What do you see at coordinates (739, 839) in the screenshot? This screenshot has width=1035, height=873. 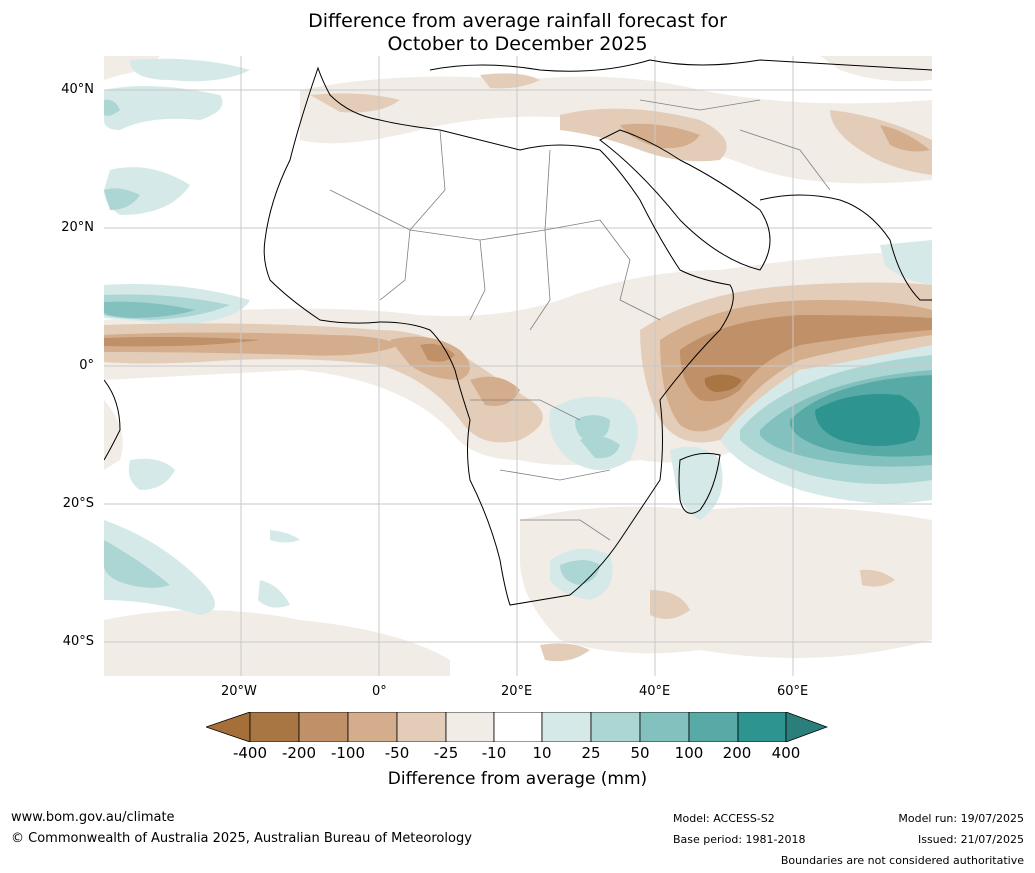 I see `base-period-text: Base period: 1981-2018` at bounding box center [739, 839].